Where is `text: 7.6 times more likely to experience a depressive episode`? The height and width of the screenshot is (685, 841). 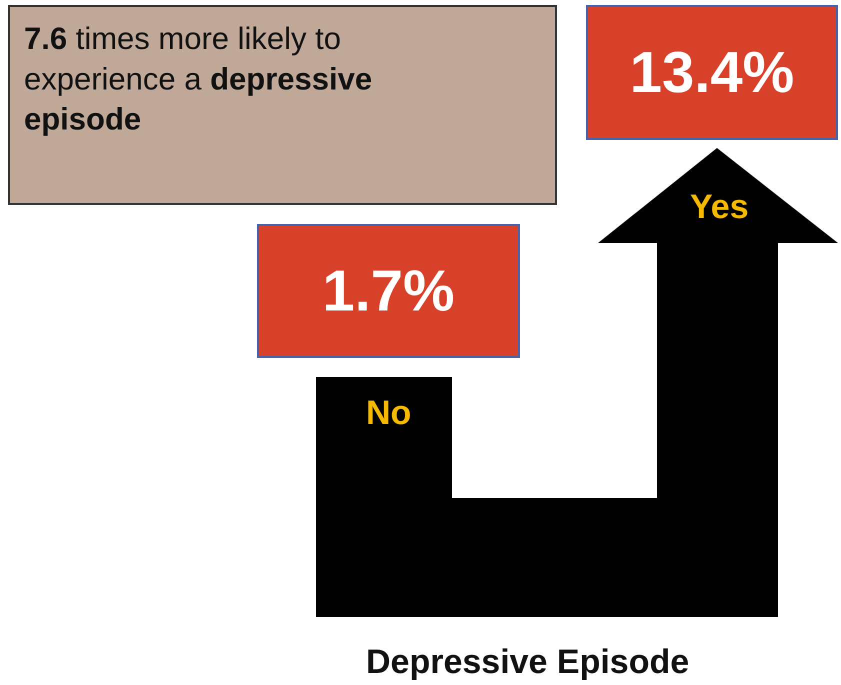 text: 7.6 times more likely to experience a depressive episode is located at coordinates (198, 79).